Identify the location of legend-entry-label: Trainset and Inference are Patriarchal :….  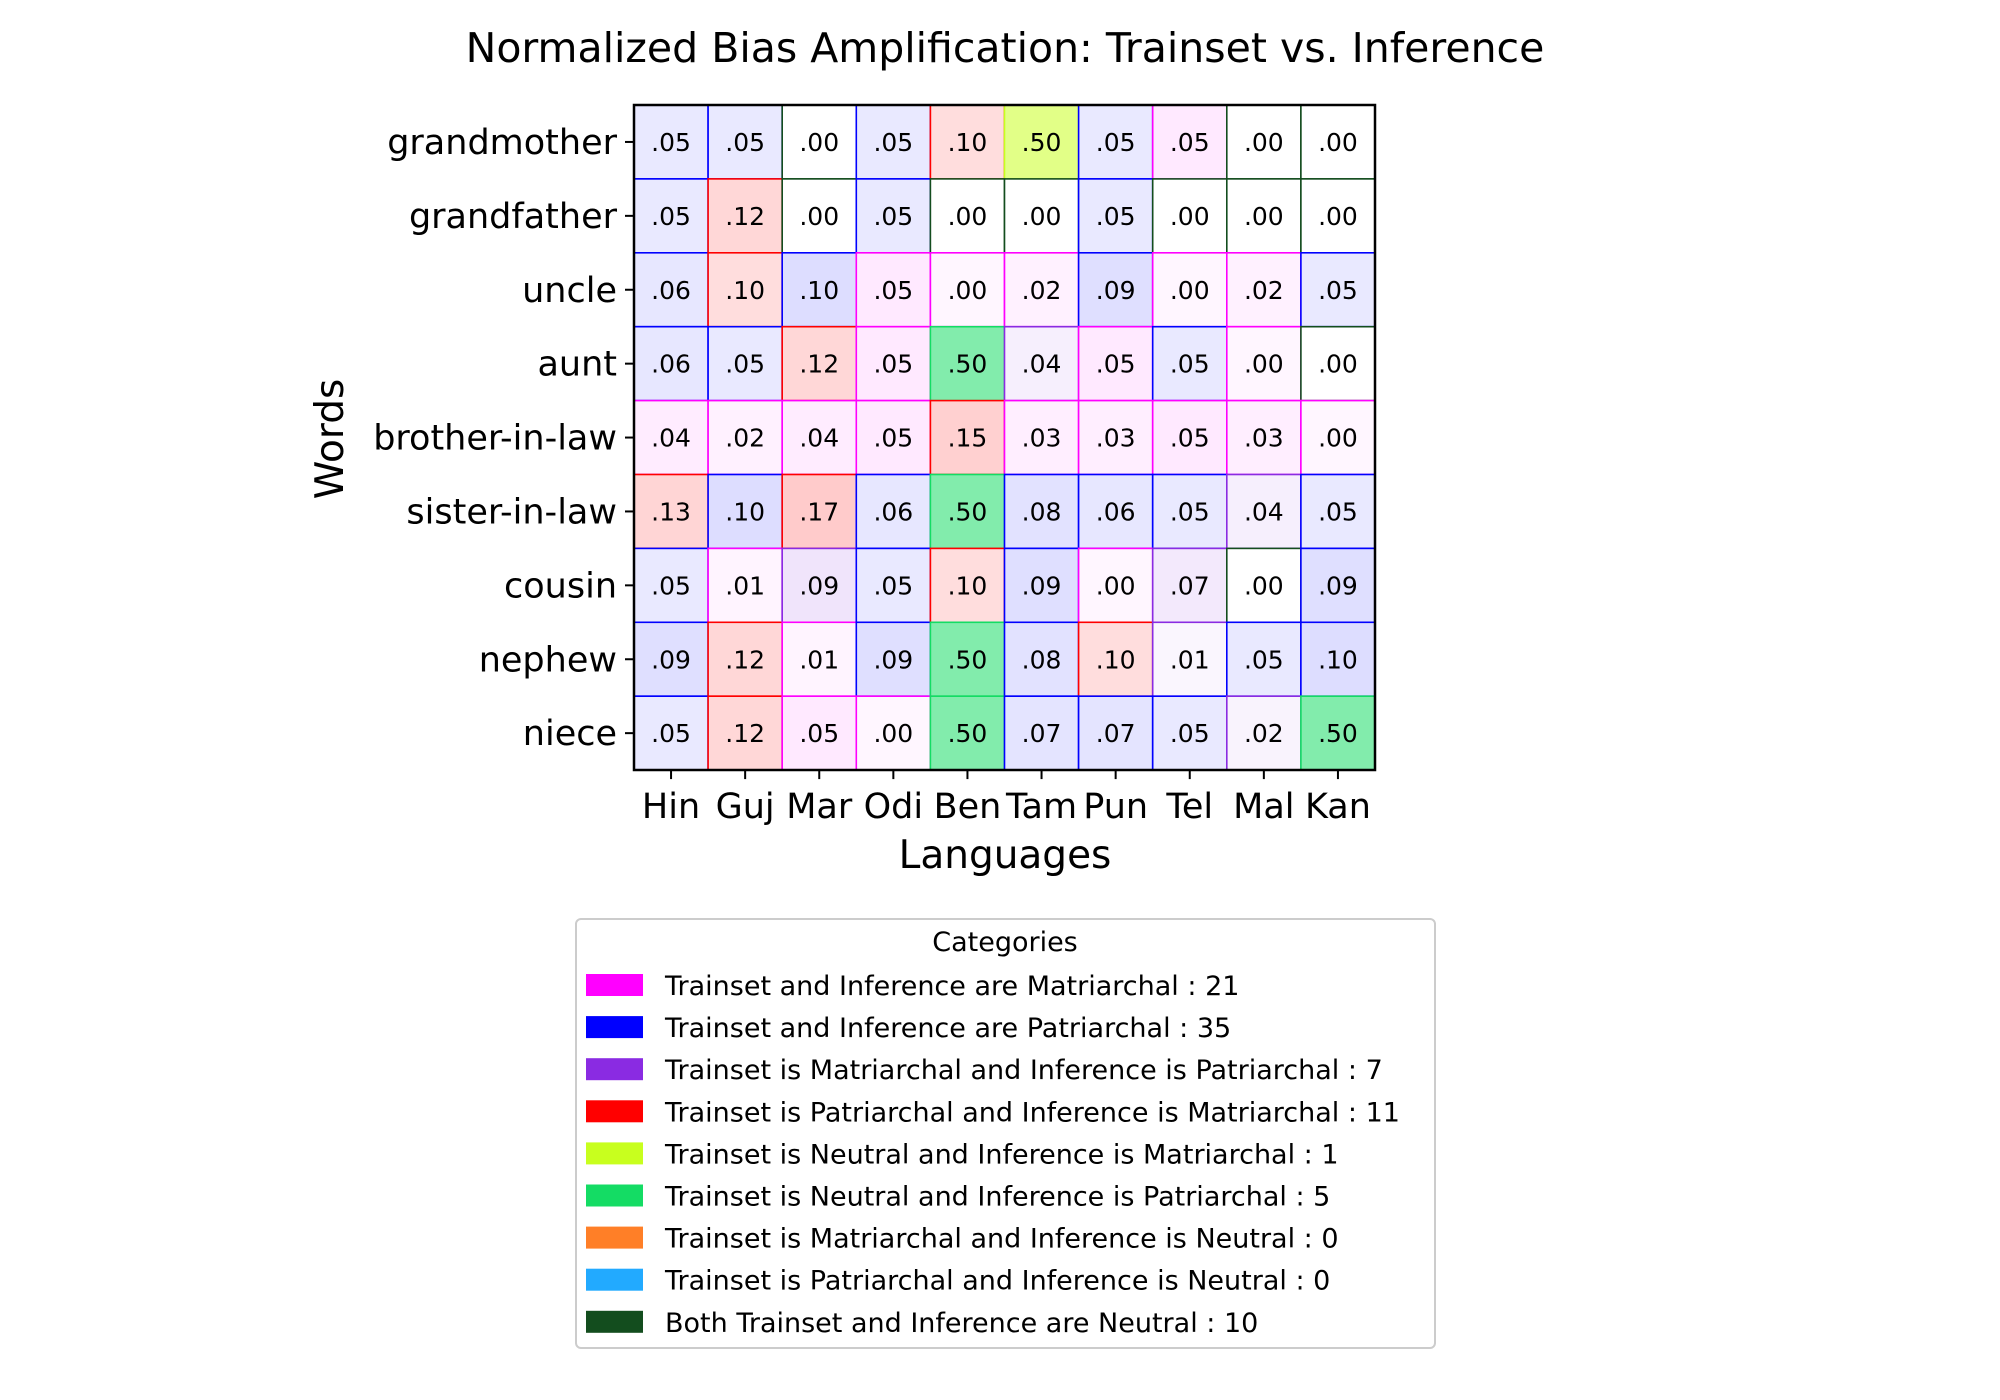
(947, 1028).